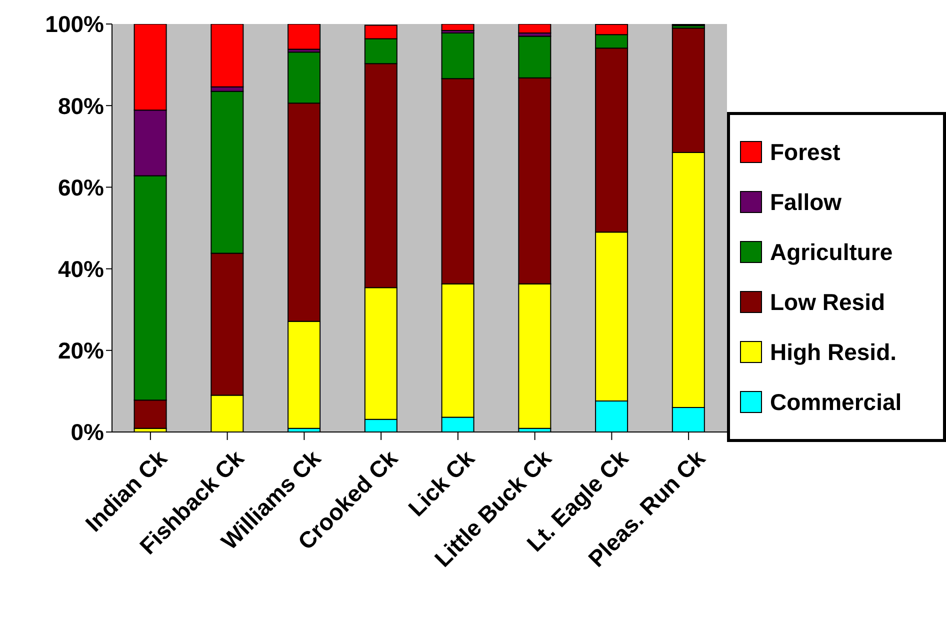 This screenshot has width=946, height=634. I want to click on y-tick-label: 20%, so click(81, 351).